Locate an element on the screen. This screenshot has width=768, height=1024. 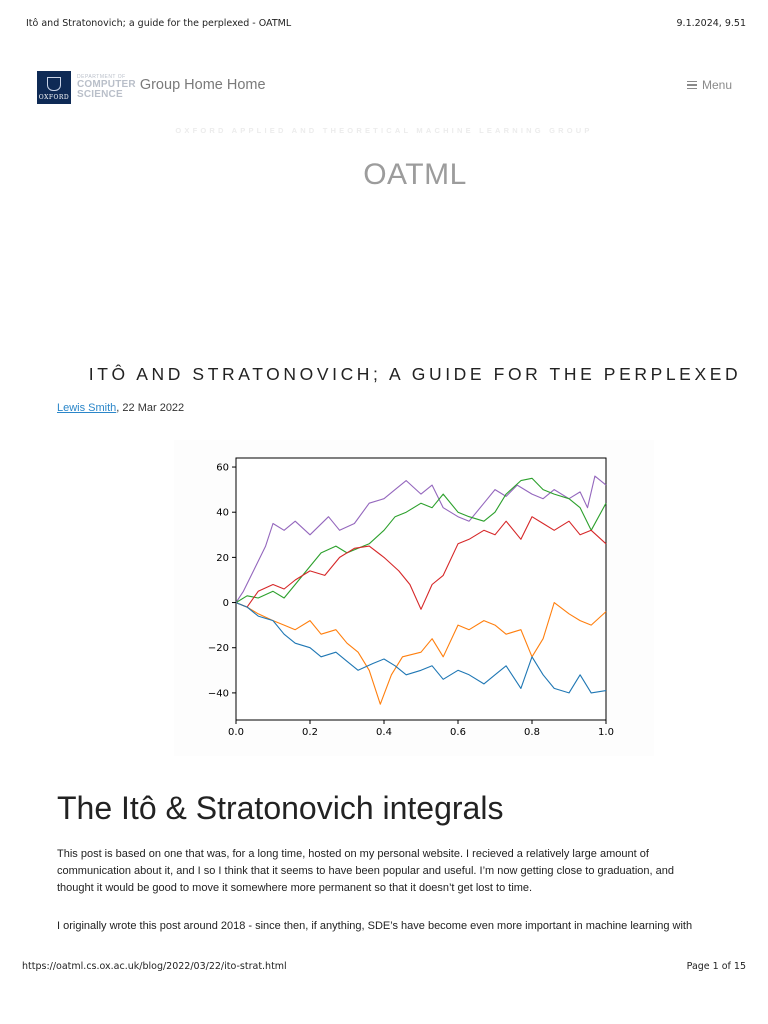
x-tick-label: 0.8 is located at coordinates (532, 732).